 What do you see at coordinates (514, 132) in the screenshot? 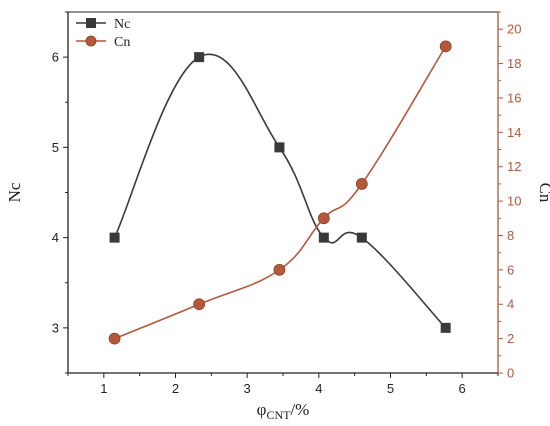
I see `y-right-tick-label: 14` at bounding box center [514, 132].